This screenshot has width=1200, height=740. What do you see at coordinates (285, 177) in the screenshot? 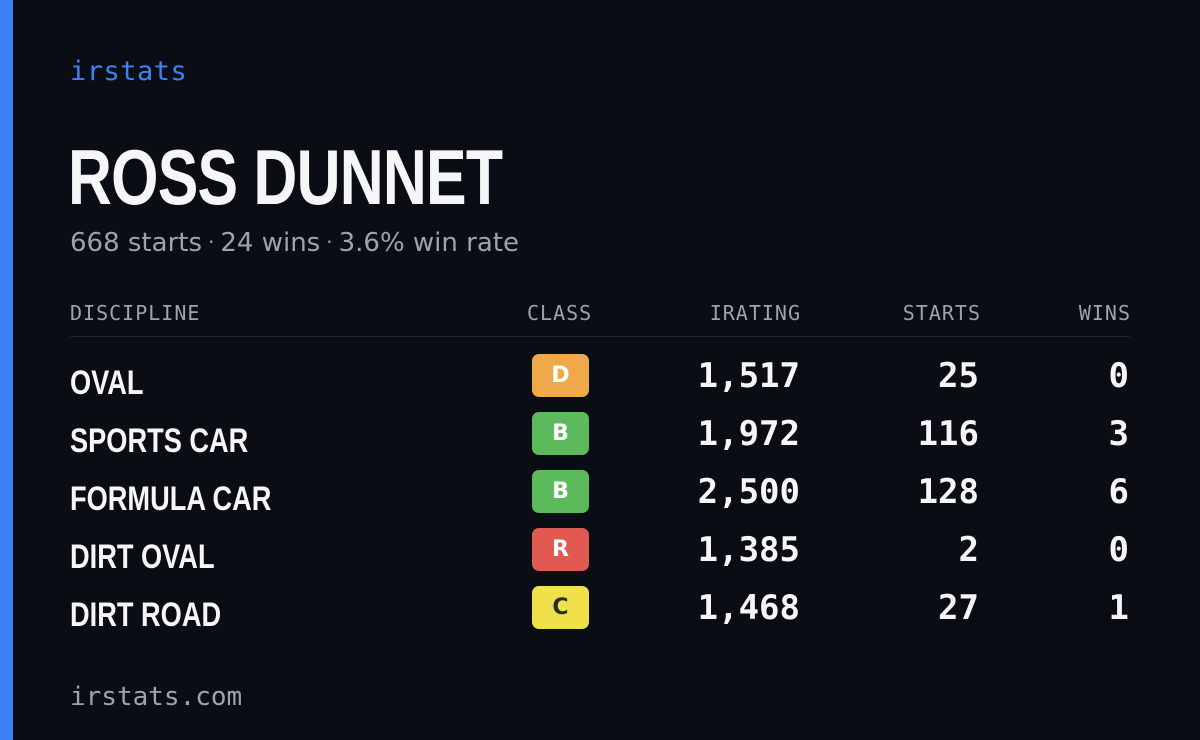
I see `driver-name: ROSS DUNNET` at bounding box center [285, 177].